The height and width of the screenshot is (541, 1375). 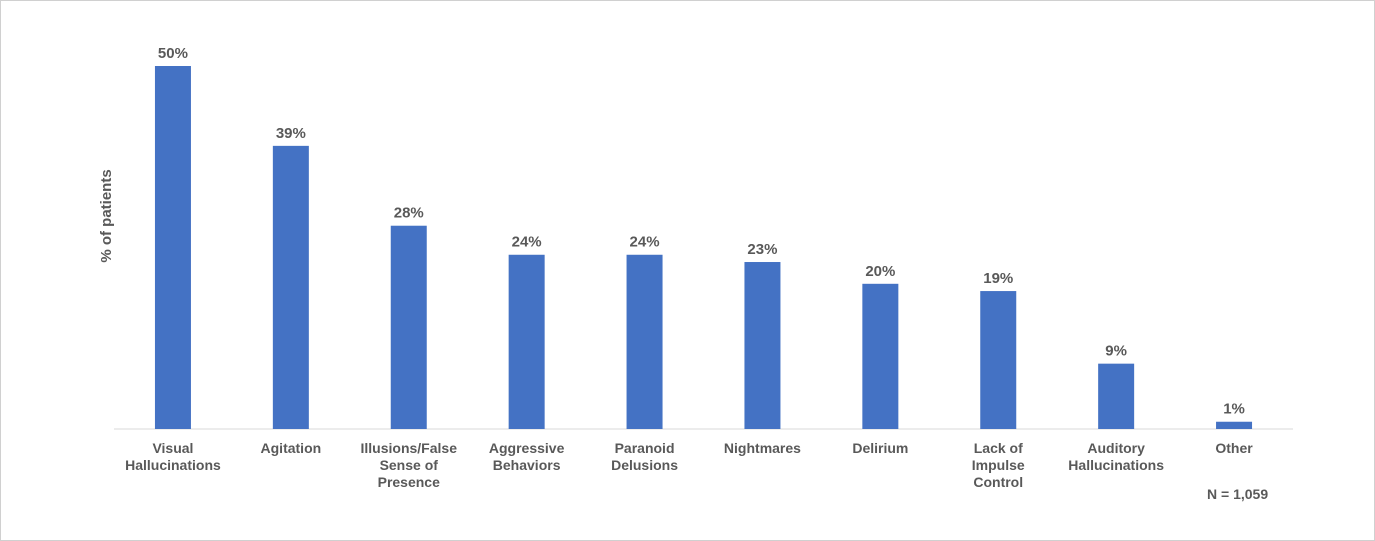 What do you see at coordinates (998, 465) in the screenshot?
I see `x-tick-label: Lack of Impulse Control` at bounding box center [998, 465].